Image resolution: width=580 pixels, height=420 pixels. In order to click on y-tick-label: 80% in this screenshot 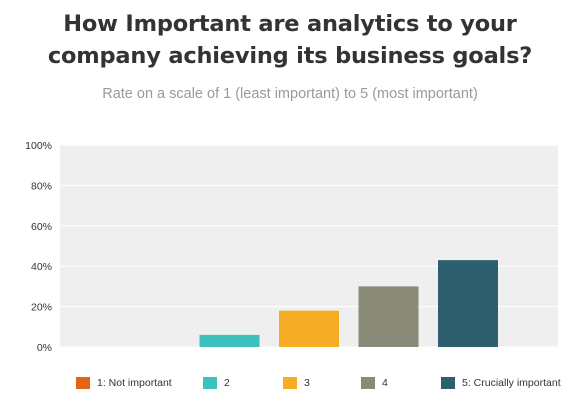, I will do `click(41, 186)`.